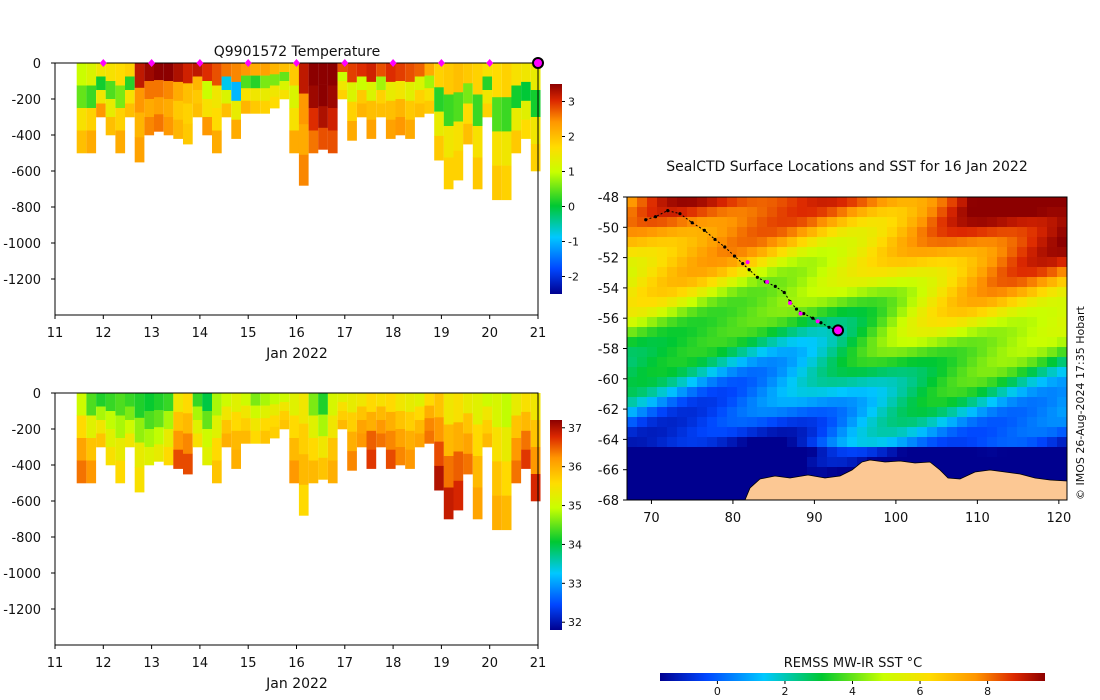 This screenshot has height=700, width=1100. What do you see at coordinates (297, 52) in the screenshot?
I see `temperature-title: Q9901572 Temperature` at bounding box center [297, 52].